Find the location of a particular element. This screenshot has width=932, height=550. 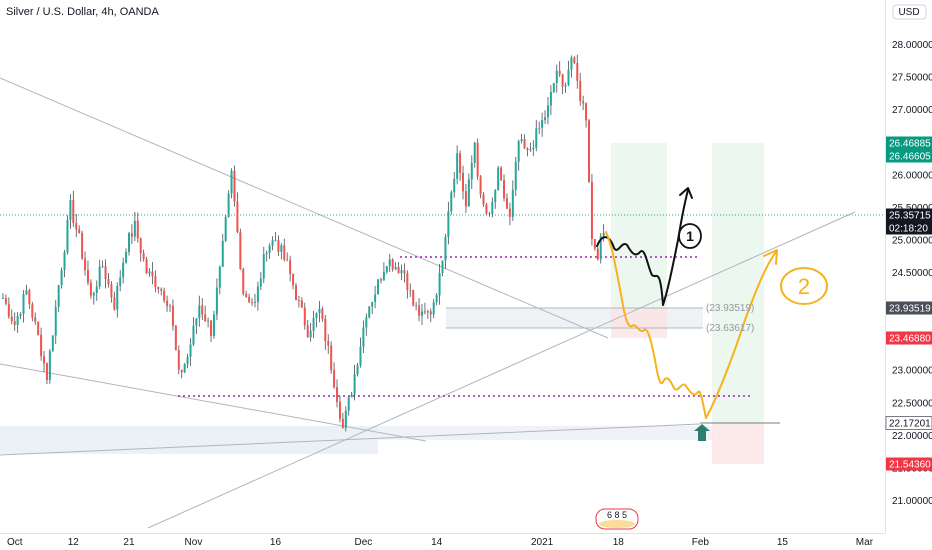

trend-line-descending-bottom is located at coordinates (213, 402).